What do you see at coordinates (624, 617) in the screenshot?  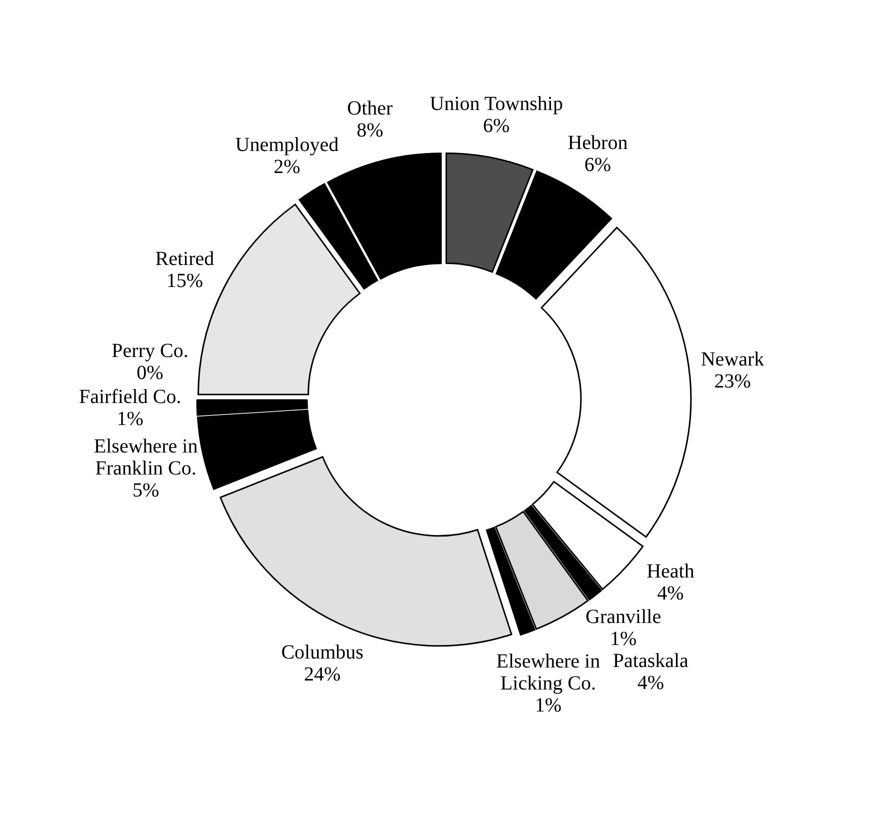 I see `slice-label: Granville` at bounding box center [624, 617].